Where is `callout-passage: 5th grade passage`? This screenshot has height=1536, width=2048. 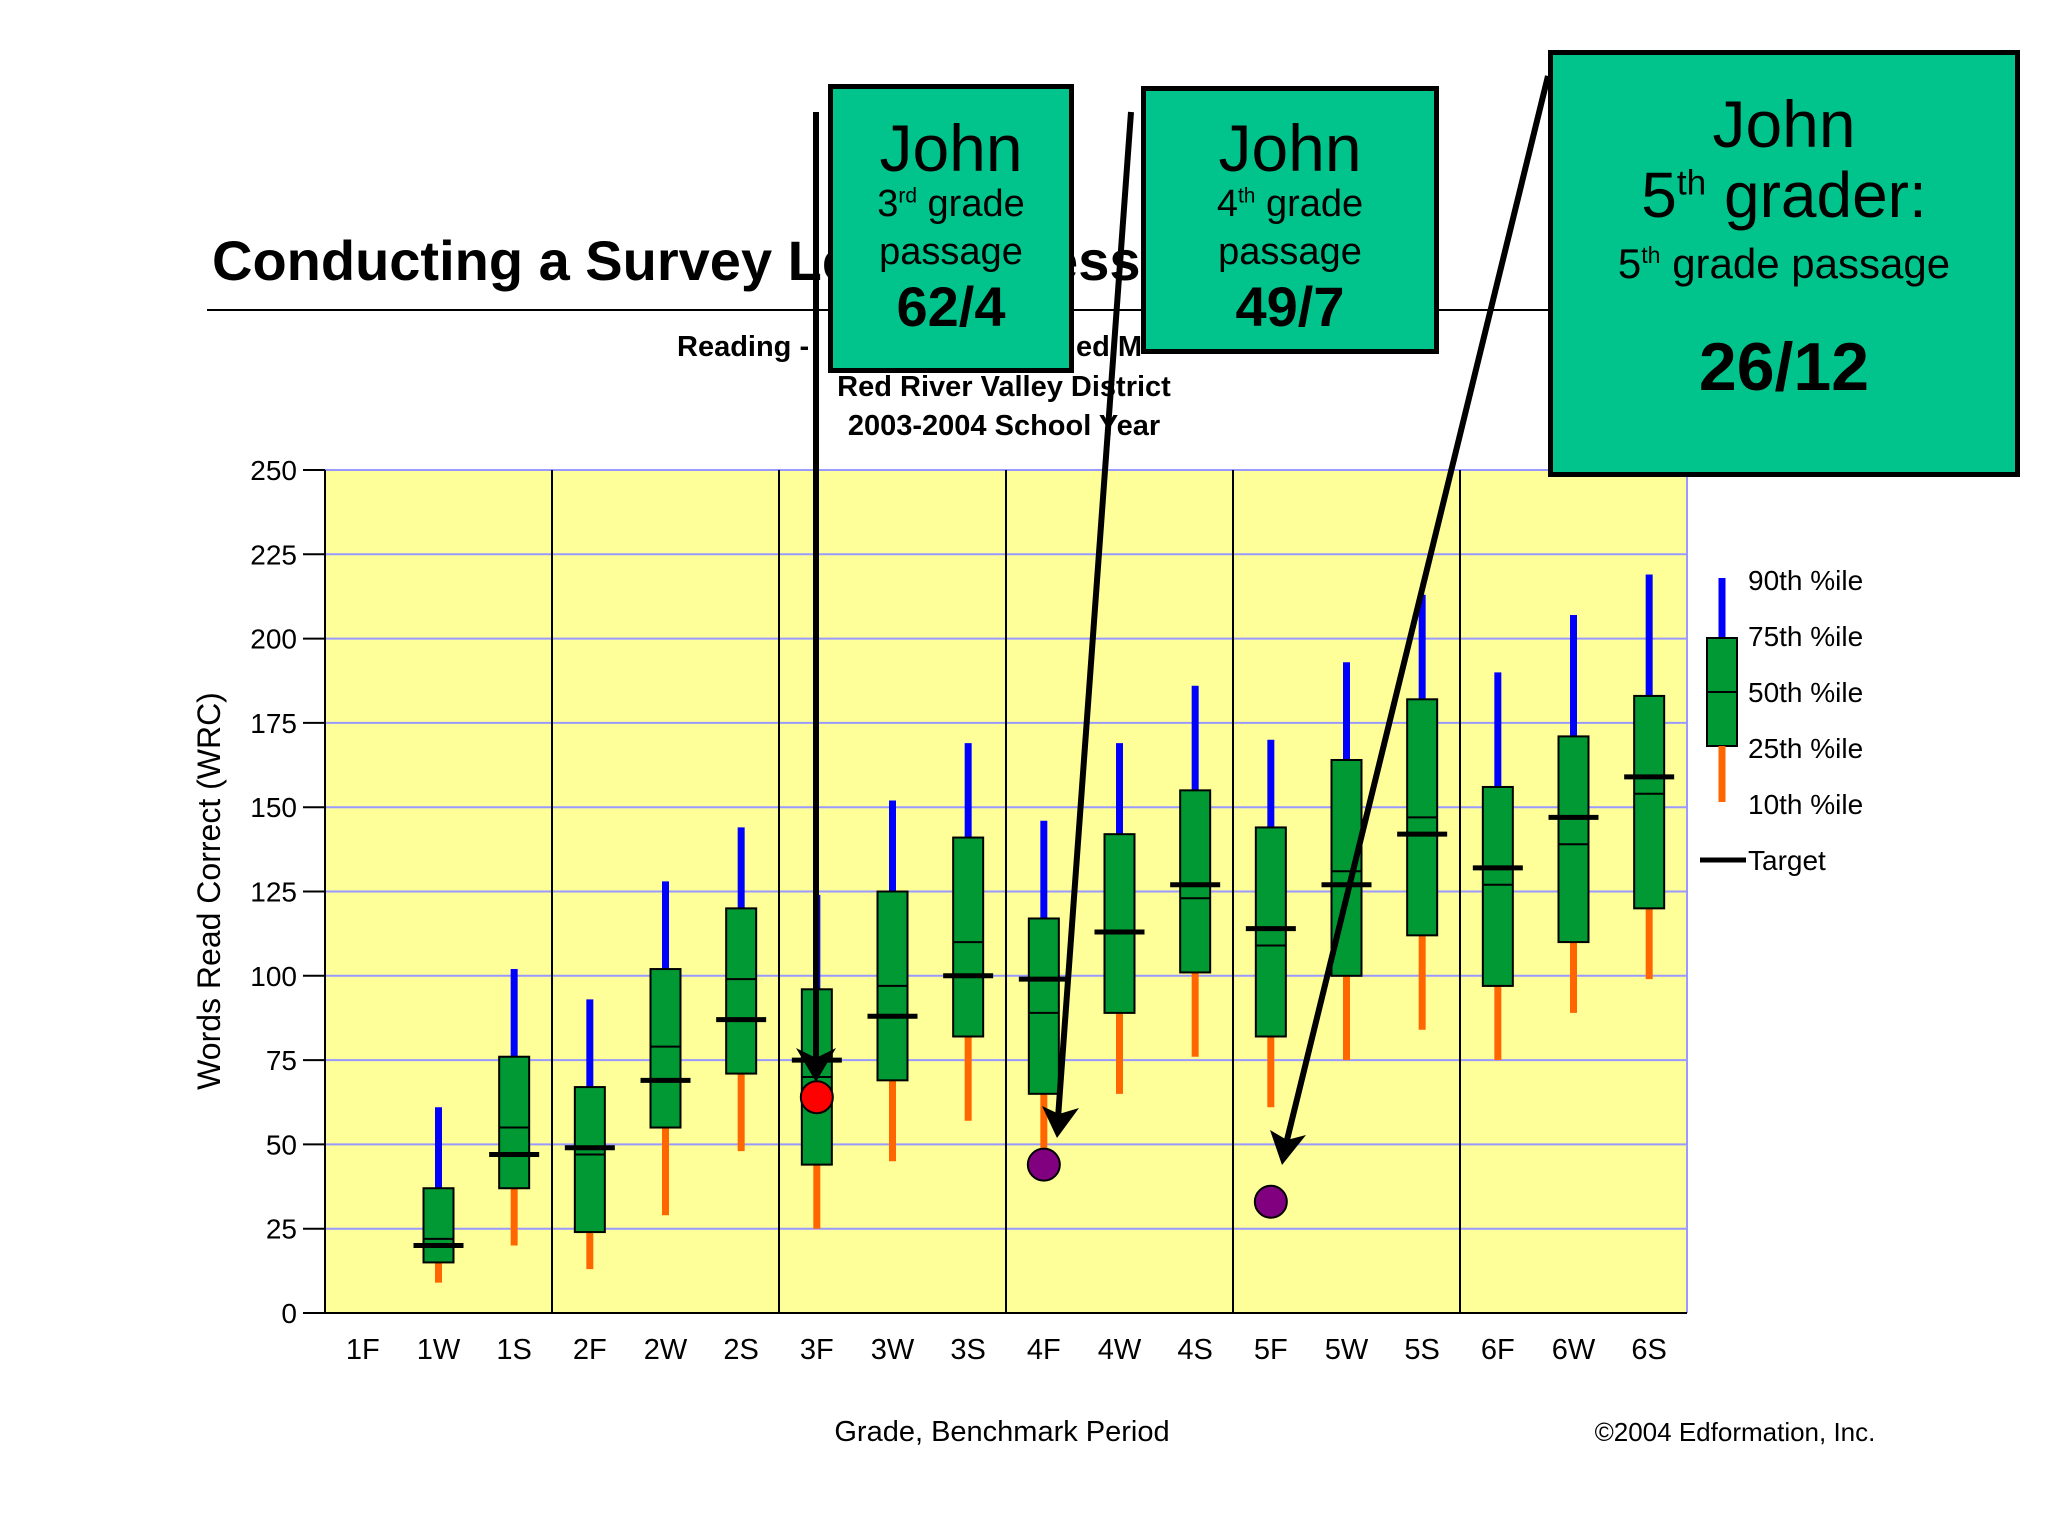
callout-passage: 5th grade passage is located at coordinates (1784, 263).